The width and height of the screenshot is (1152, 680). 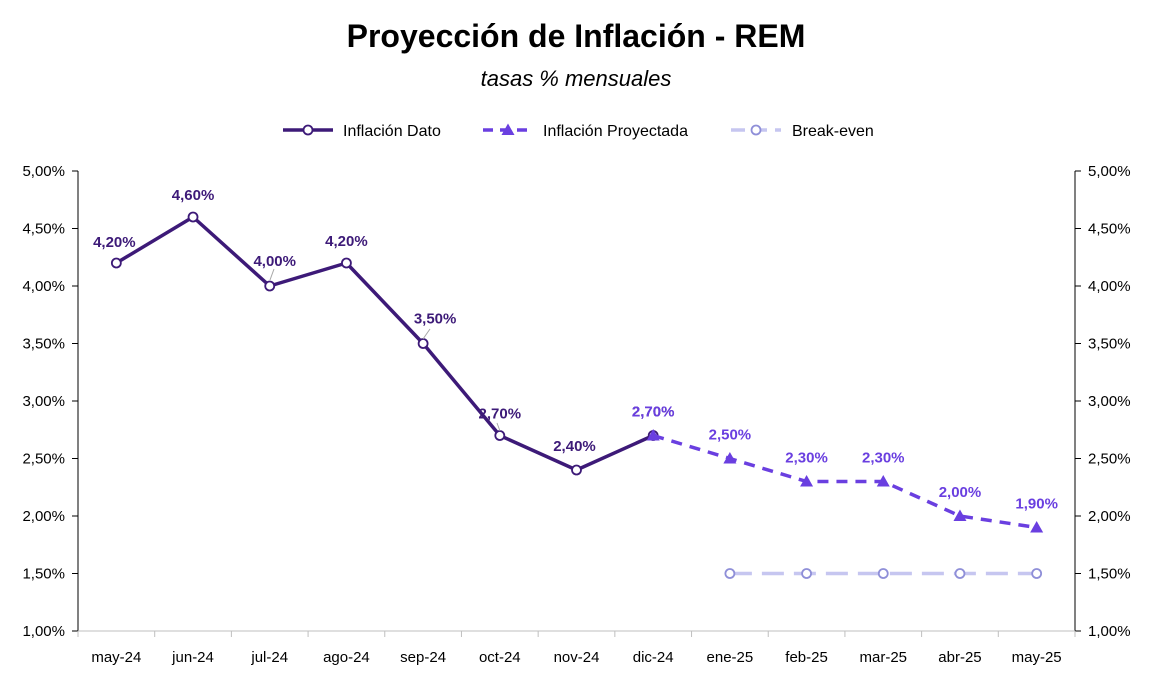 I want to click on y-tick-label-right: 4,50%, so click(x=1109, y=229).